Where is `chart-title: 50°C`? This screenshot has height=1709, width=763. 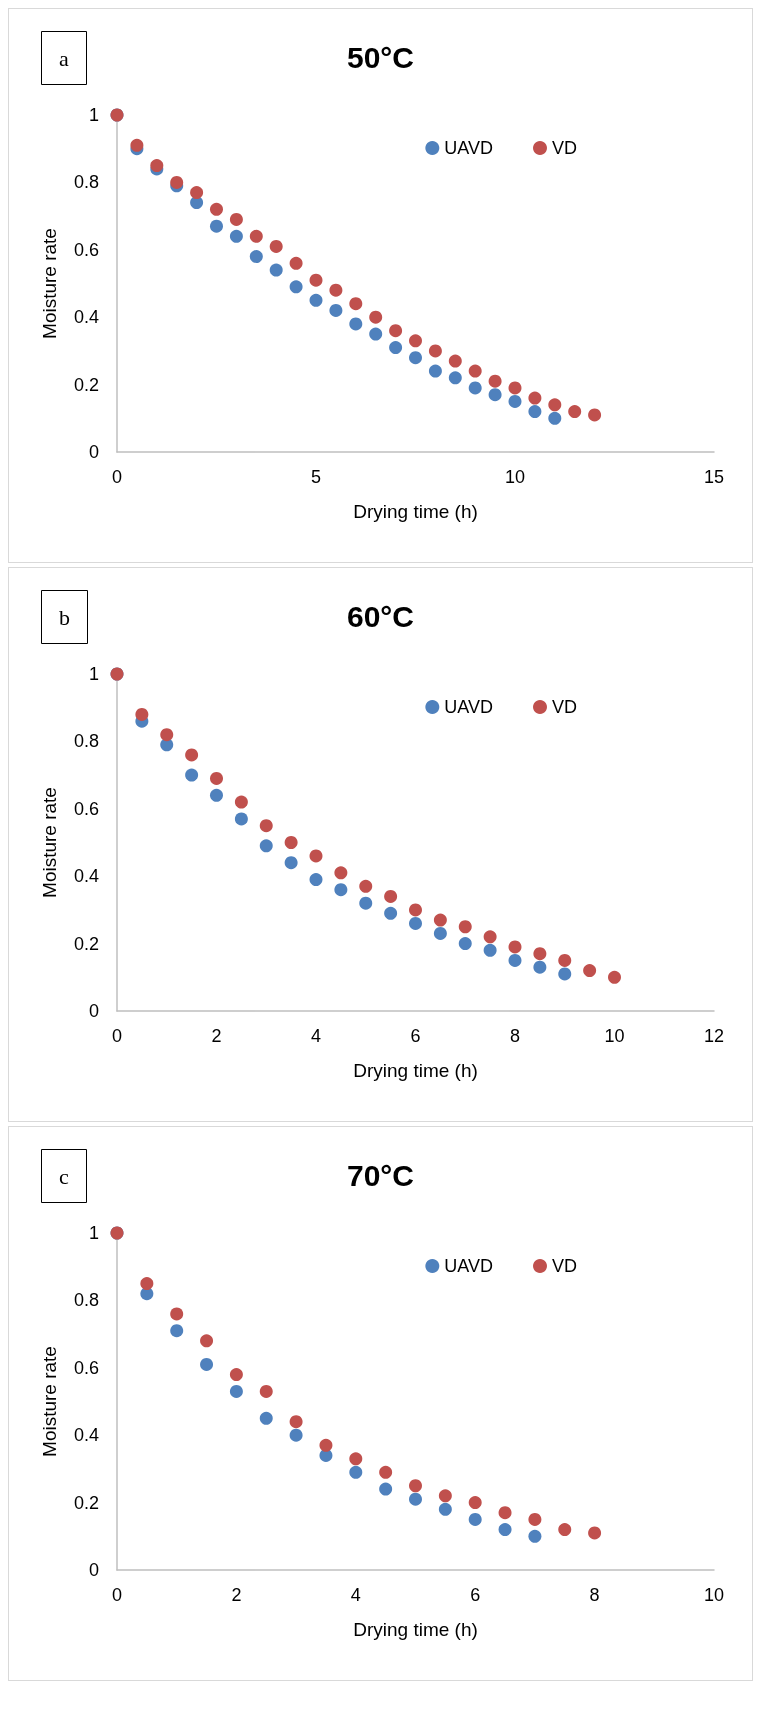
chart-title: 50°C is located at coordinates (380, 57).